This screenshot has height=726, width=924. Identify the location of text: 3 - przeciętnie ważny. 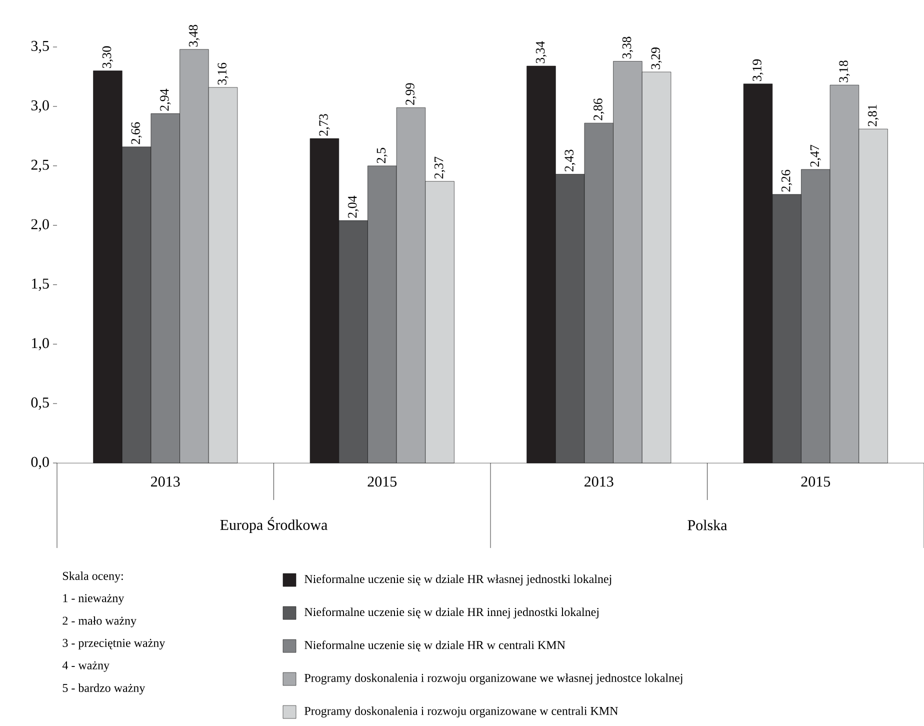
(114, 644).